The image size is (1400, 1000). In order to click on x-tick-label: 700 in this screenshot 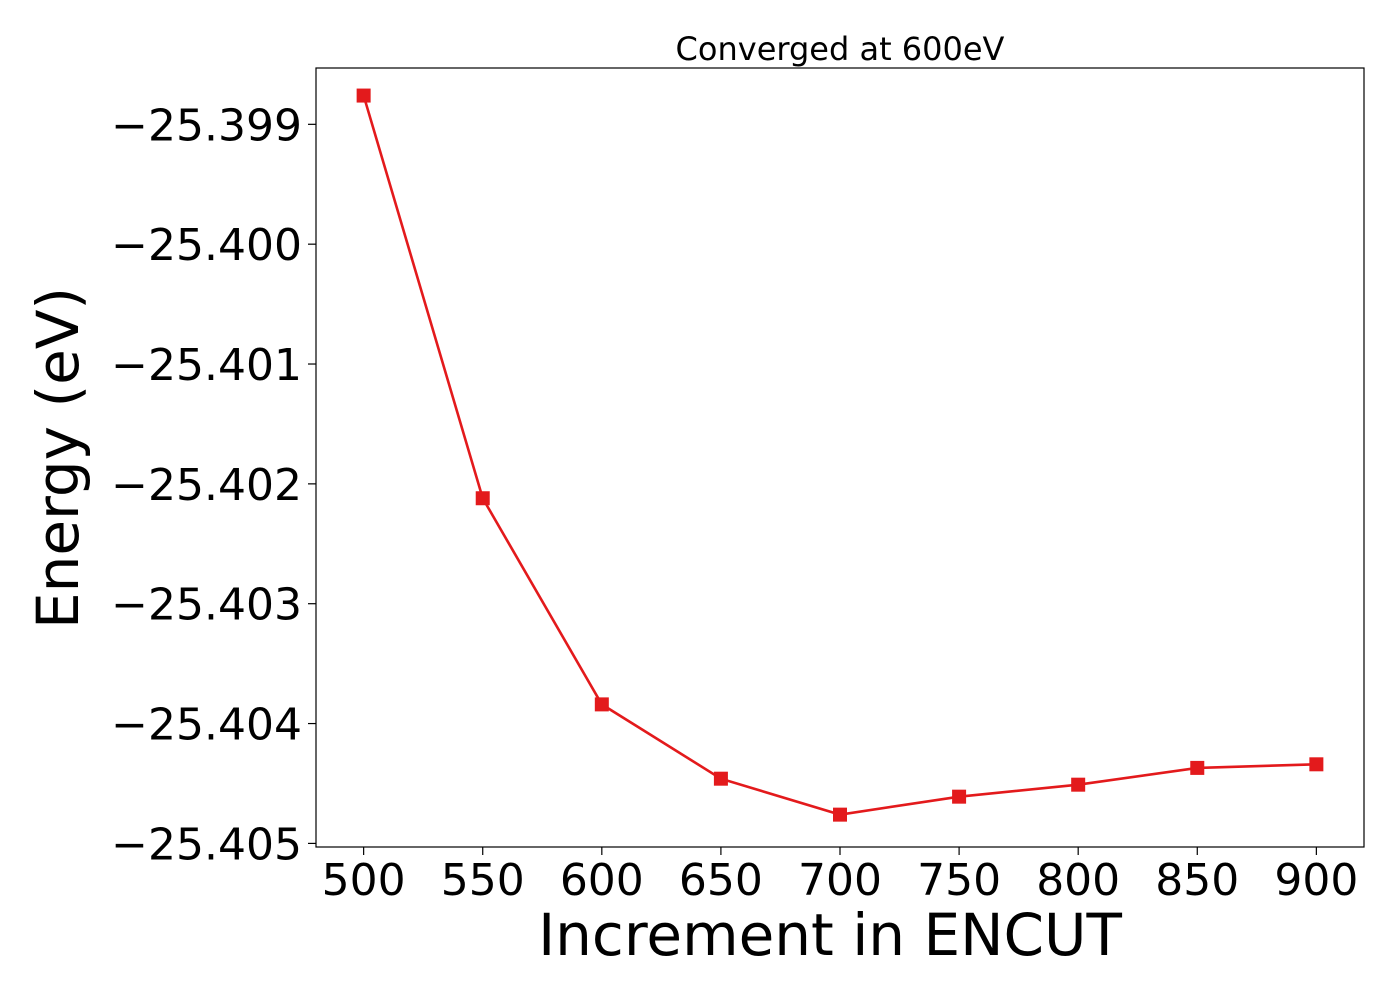, I will do `click(840, 880)`.